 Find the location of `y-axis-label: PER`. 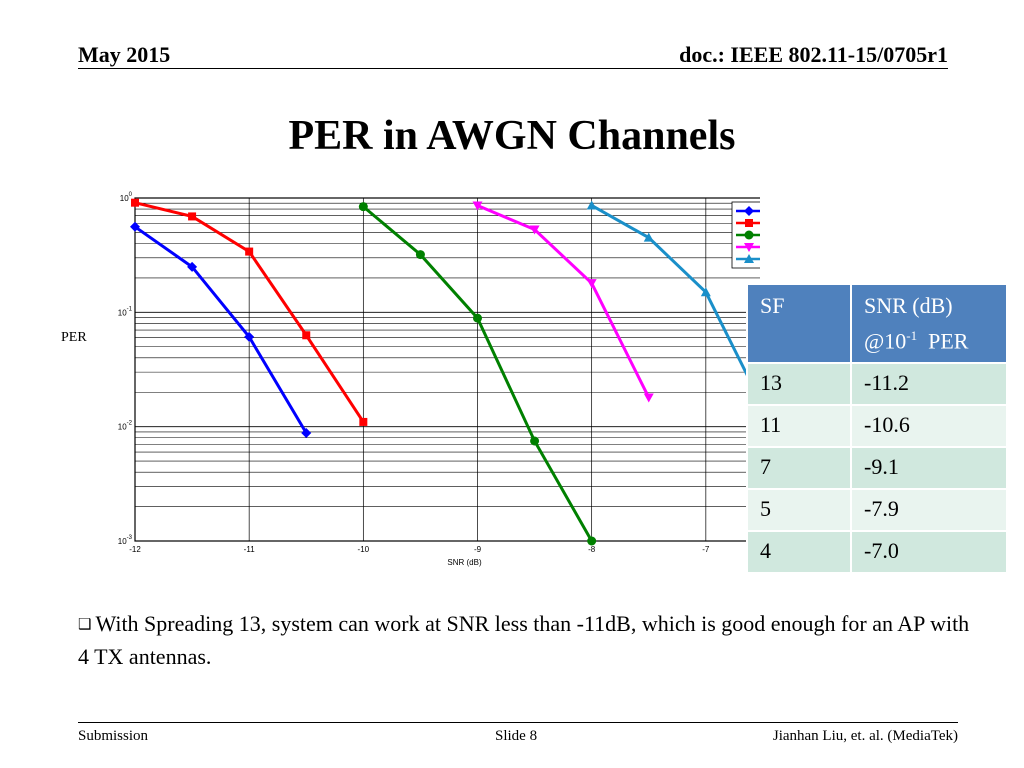

y-axis-label: PER is located at coordinates (74, 337).